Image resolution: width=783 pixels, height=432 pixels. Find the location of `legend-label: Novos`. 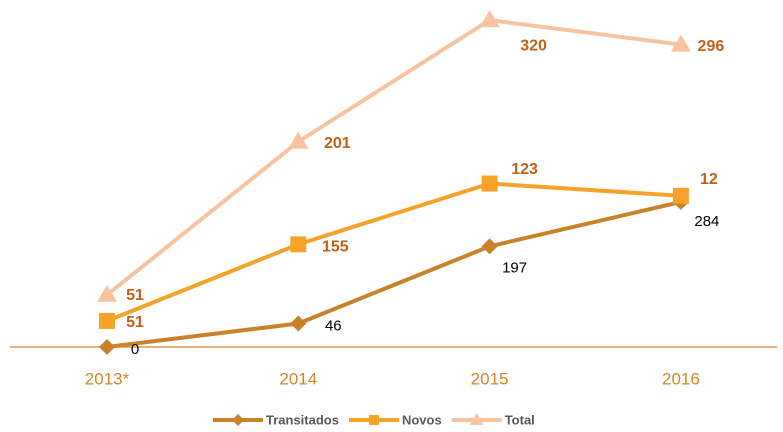

legend-label: Novos is located at coordinates (422, 419).